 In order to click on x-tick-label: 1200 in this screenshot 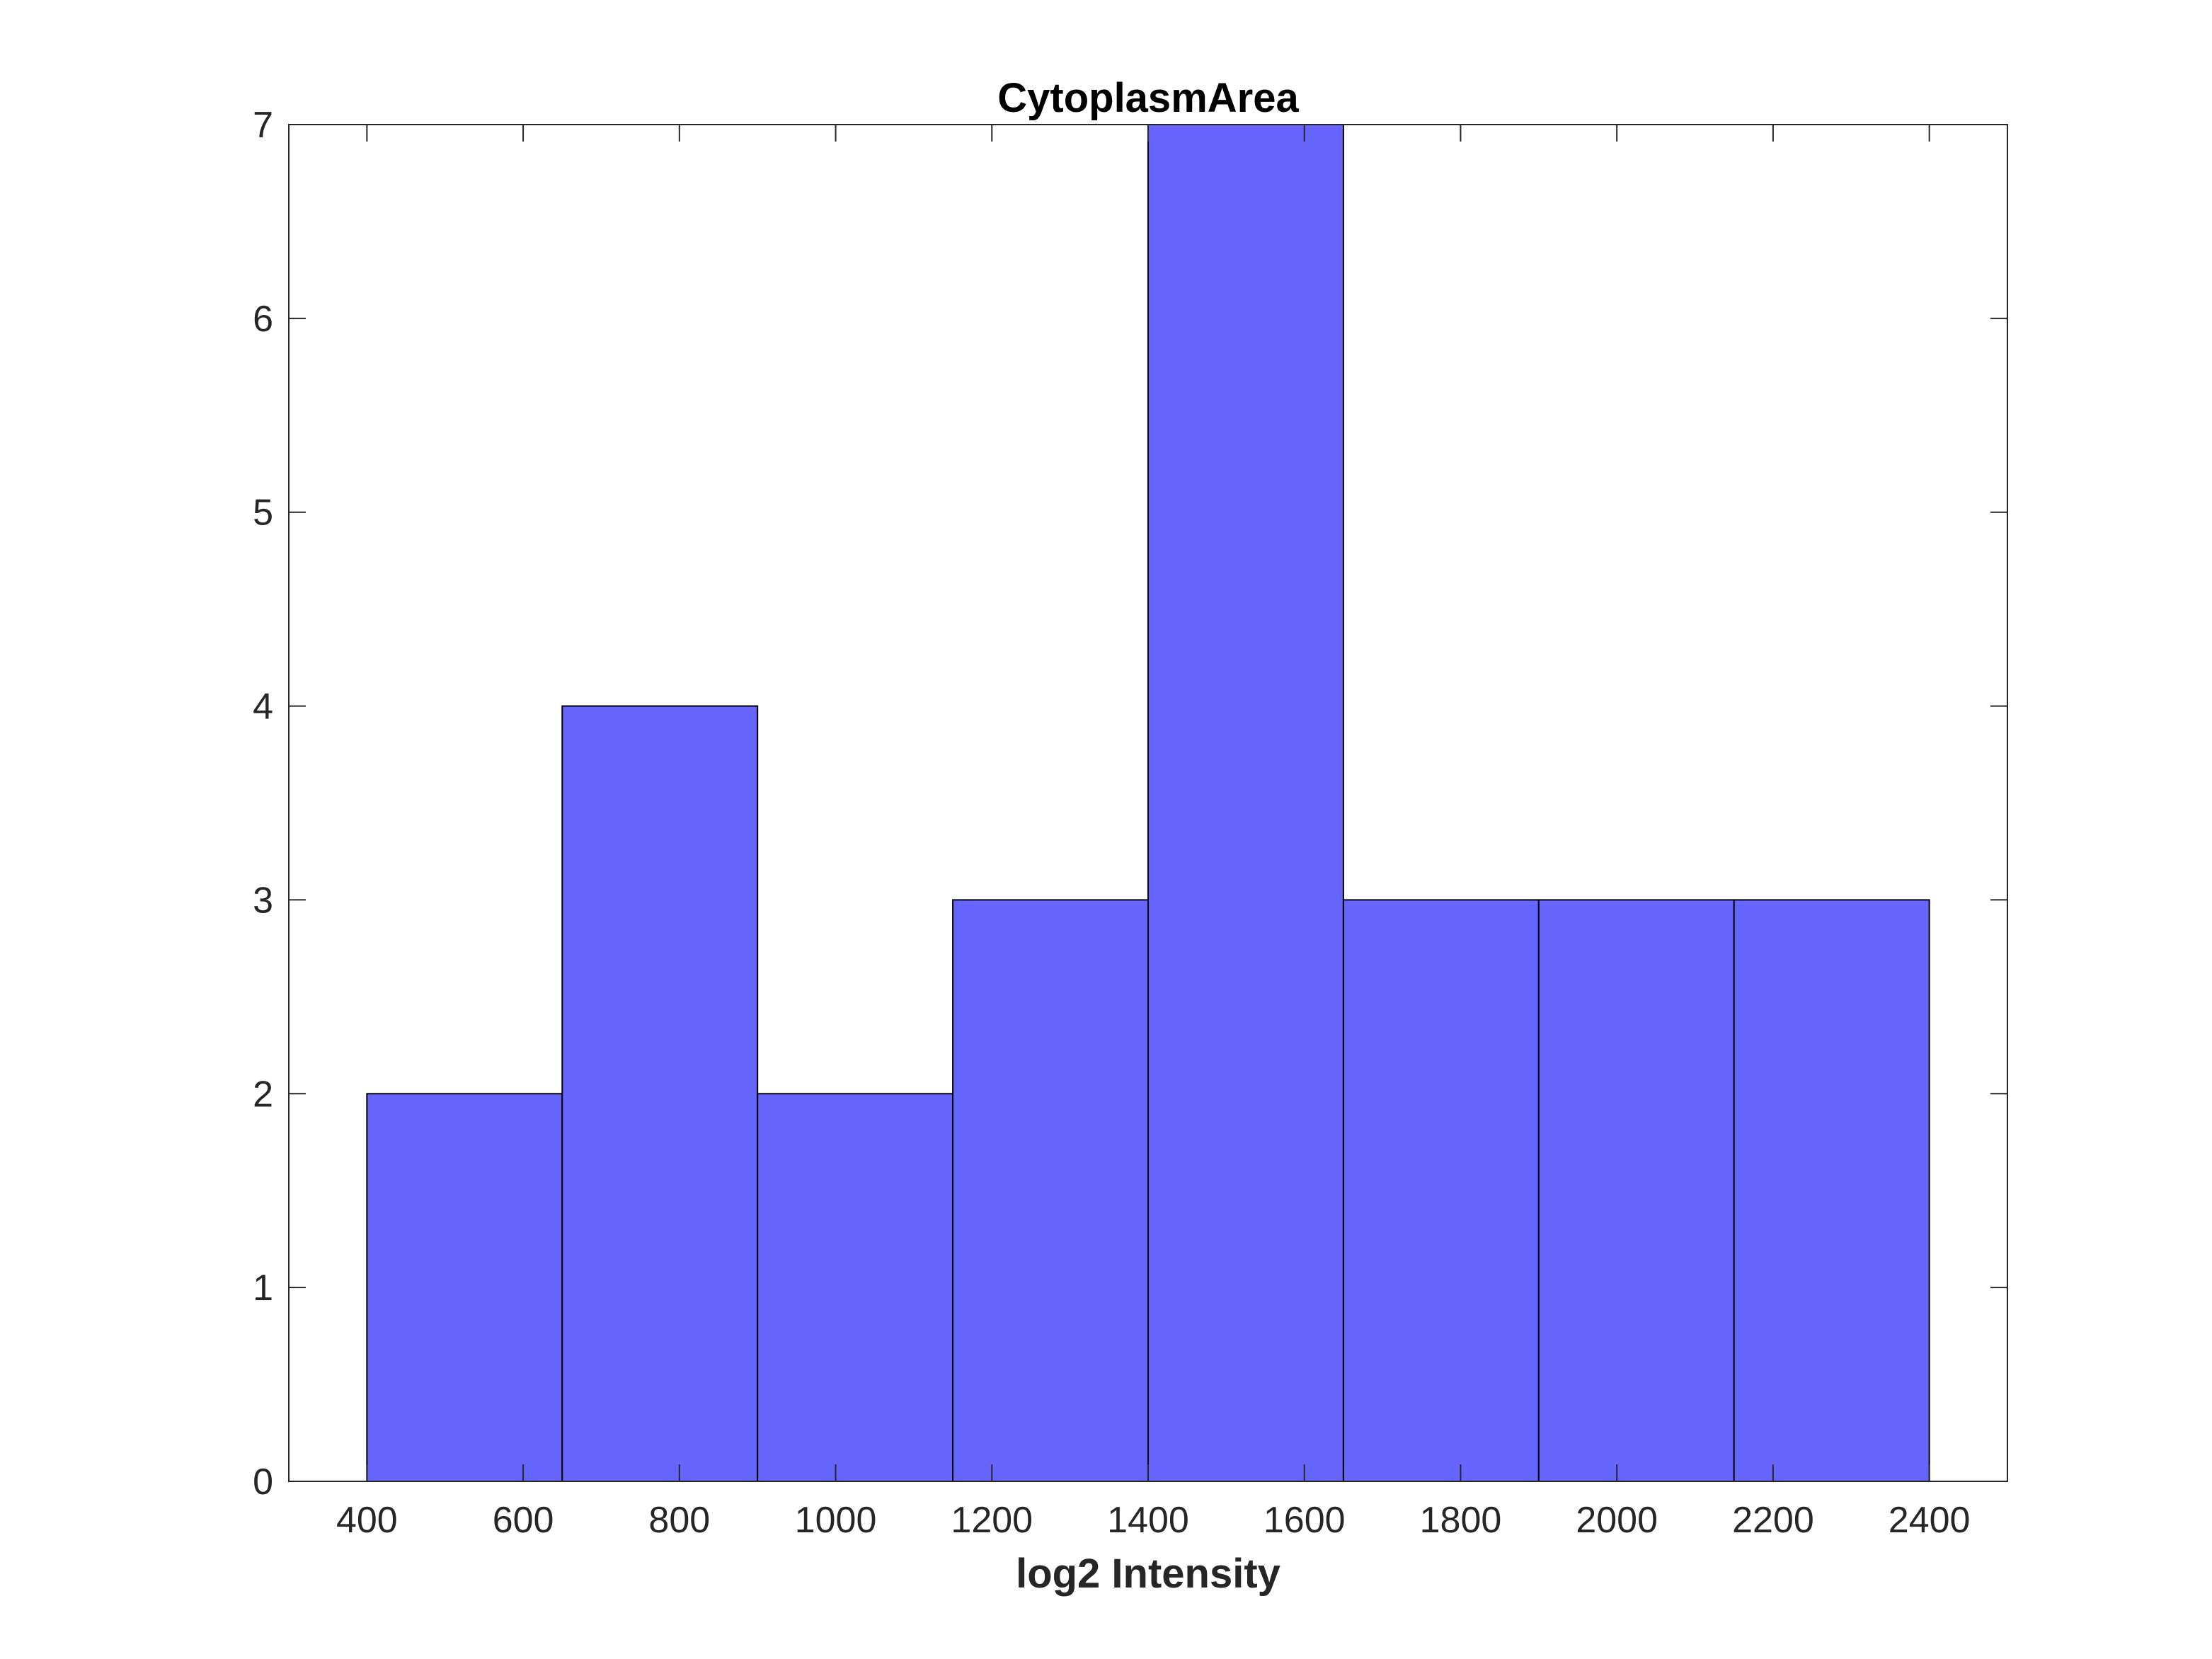, I will do `click(992, 1520)`.